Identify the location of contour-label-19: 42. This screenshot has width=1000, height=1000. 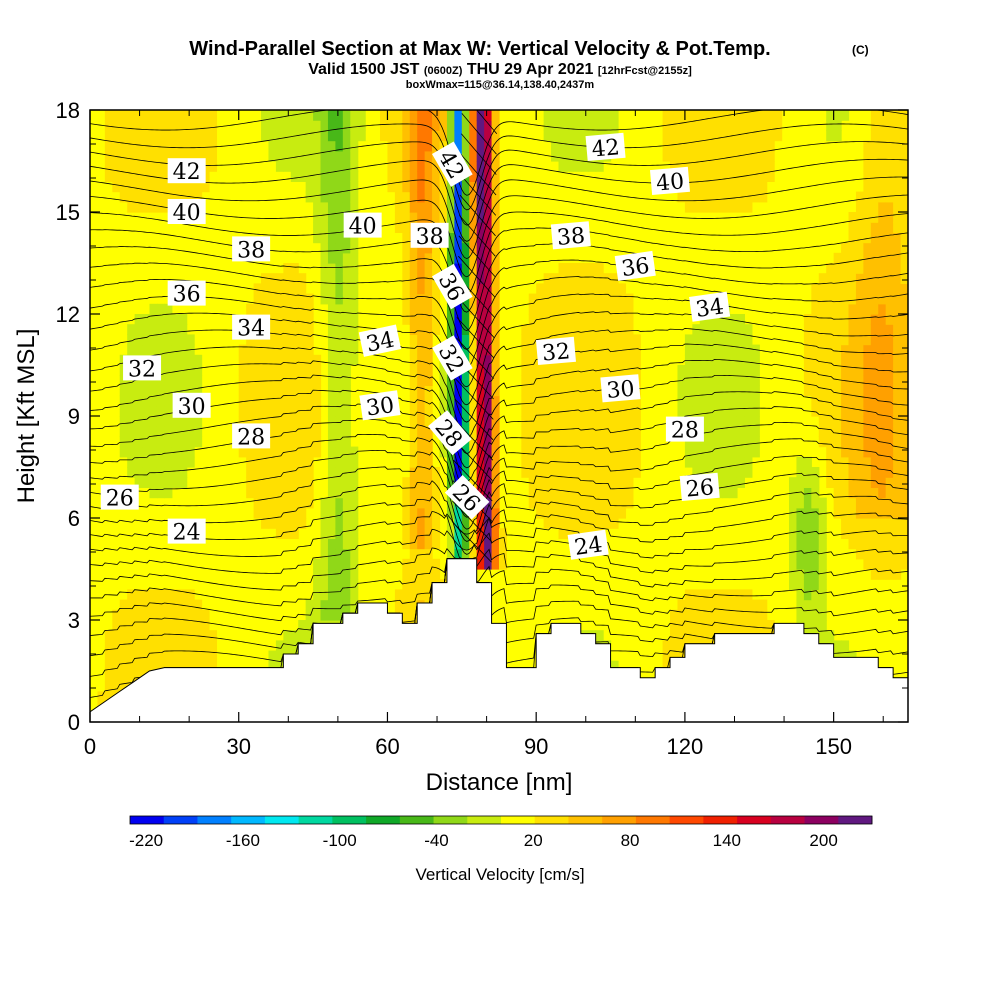
(605, 147).